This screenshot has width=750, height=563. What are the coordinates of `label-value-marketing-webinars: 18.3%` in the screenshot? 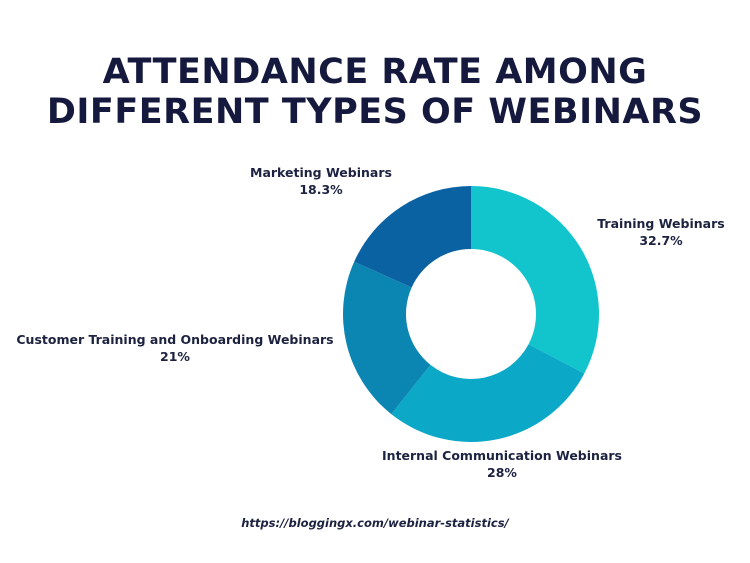 It's located at (321, 189).